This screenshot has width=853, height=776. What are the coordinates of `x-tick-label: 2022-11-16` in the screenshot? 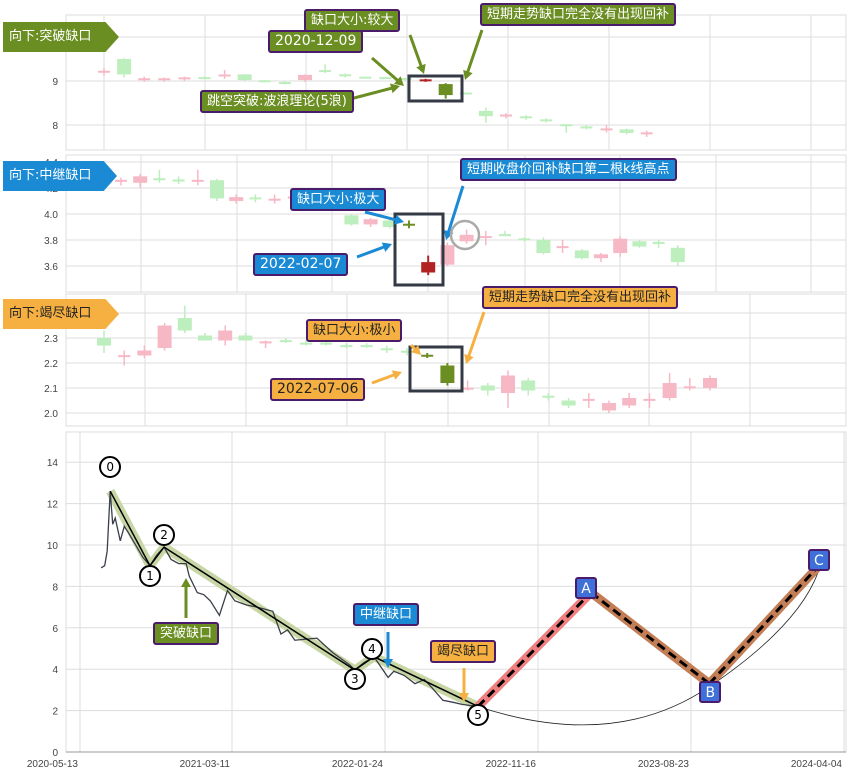 It's located at (511, 764).